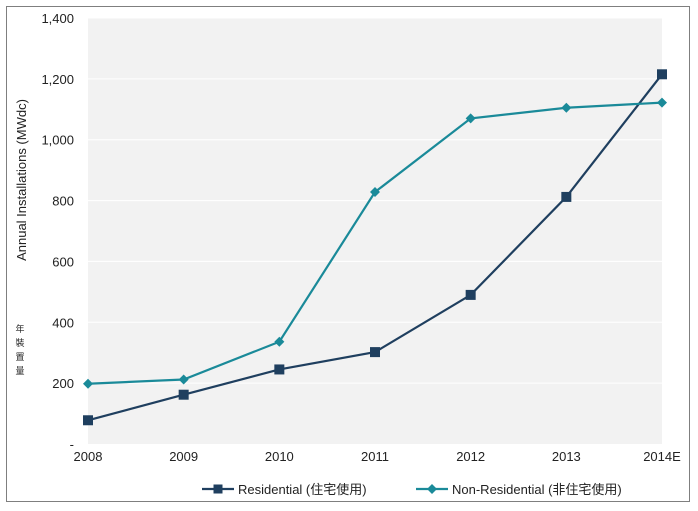 This screenshot has height=511, width=698. What do you see at coordinates (566, 456) in the screenshot?
I see `x-tick-label: 2013` at bounding box center [566, 456].